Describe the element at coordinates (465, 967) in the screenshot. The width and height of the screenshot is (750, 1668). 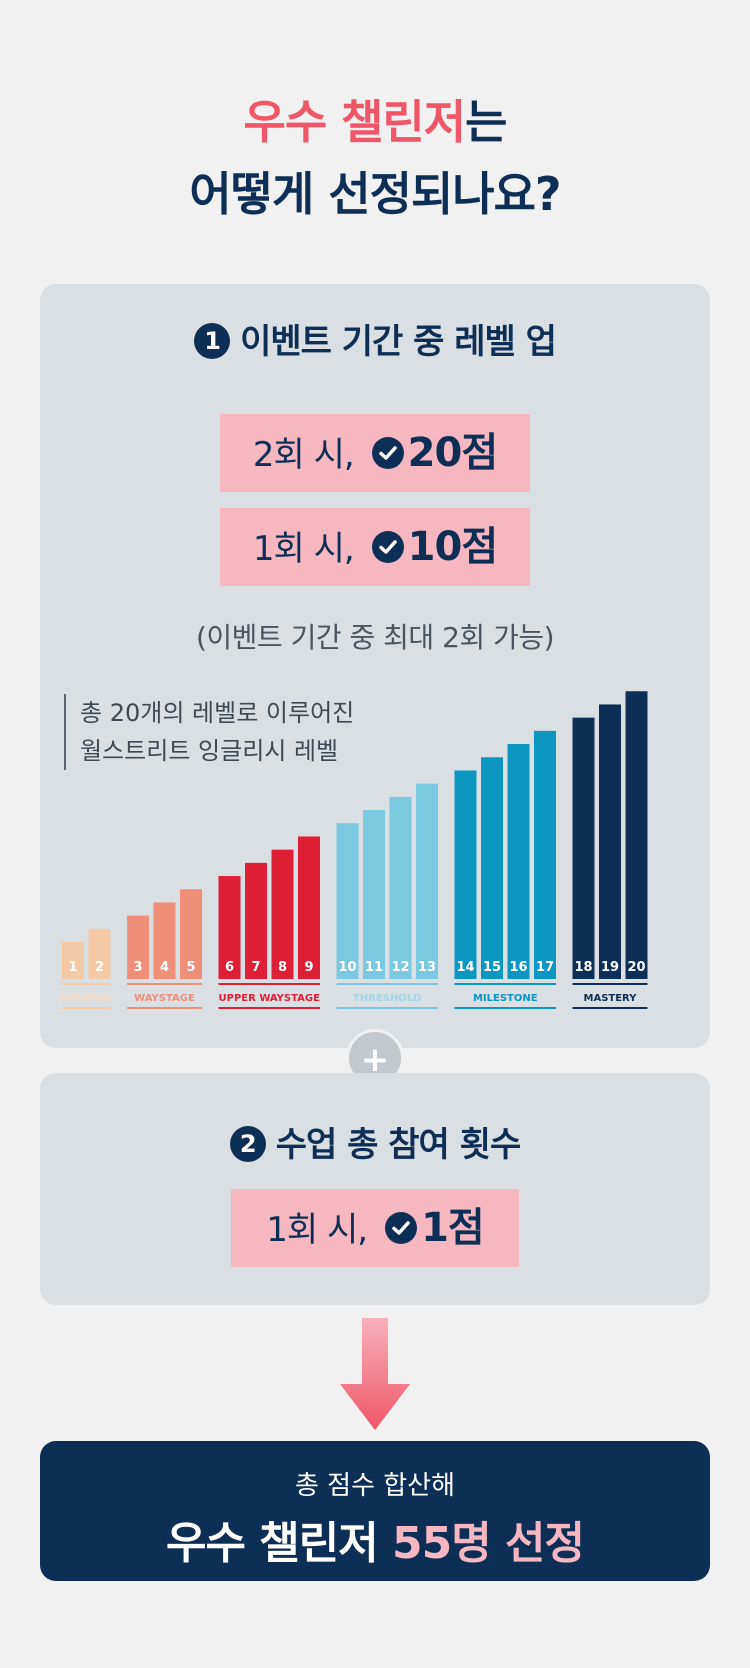
I see `bar-label-14: 14` at that location.